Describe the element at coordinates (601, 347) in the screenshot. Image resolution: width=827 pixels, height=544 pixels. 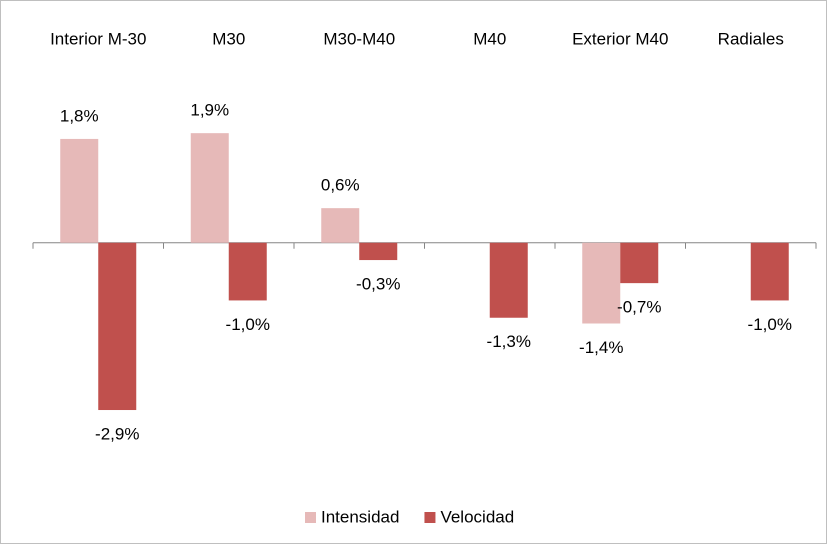
I see `data-label: -1,4%` at that location.